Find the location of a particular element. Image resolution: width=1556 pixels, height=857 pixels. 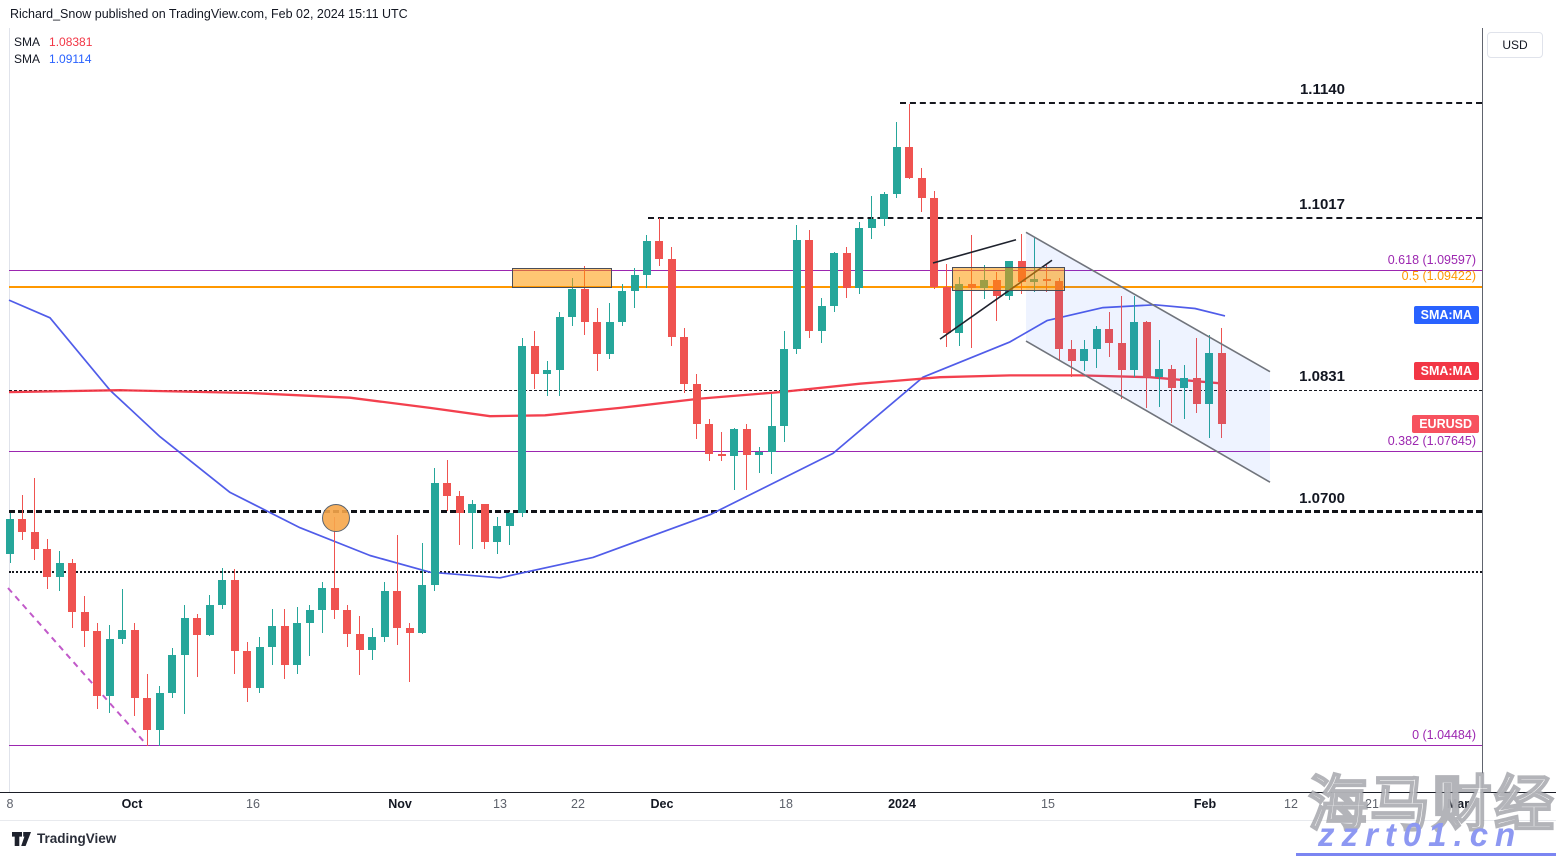

time-axis-label: 12 is located at coordinates (1291, 804).